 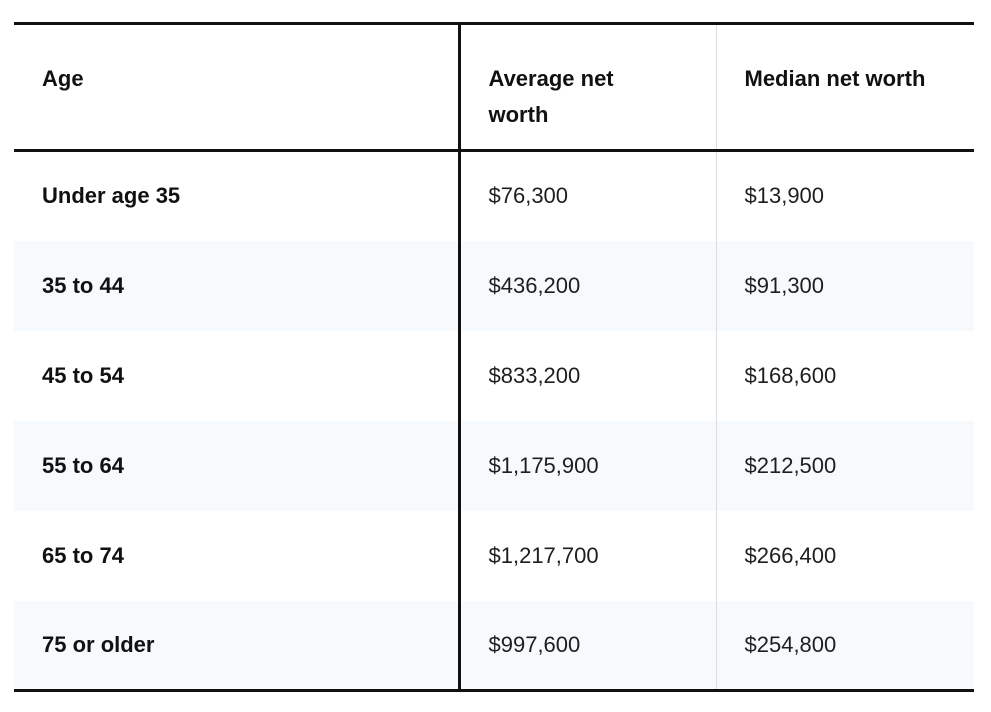 What do you see at coordinates (845, 645) in the screenshot?
I see `median-net-worth-cell: $254,800` at bounding box center [845, 645].